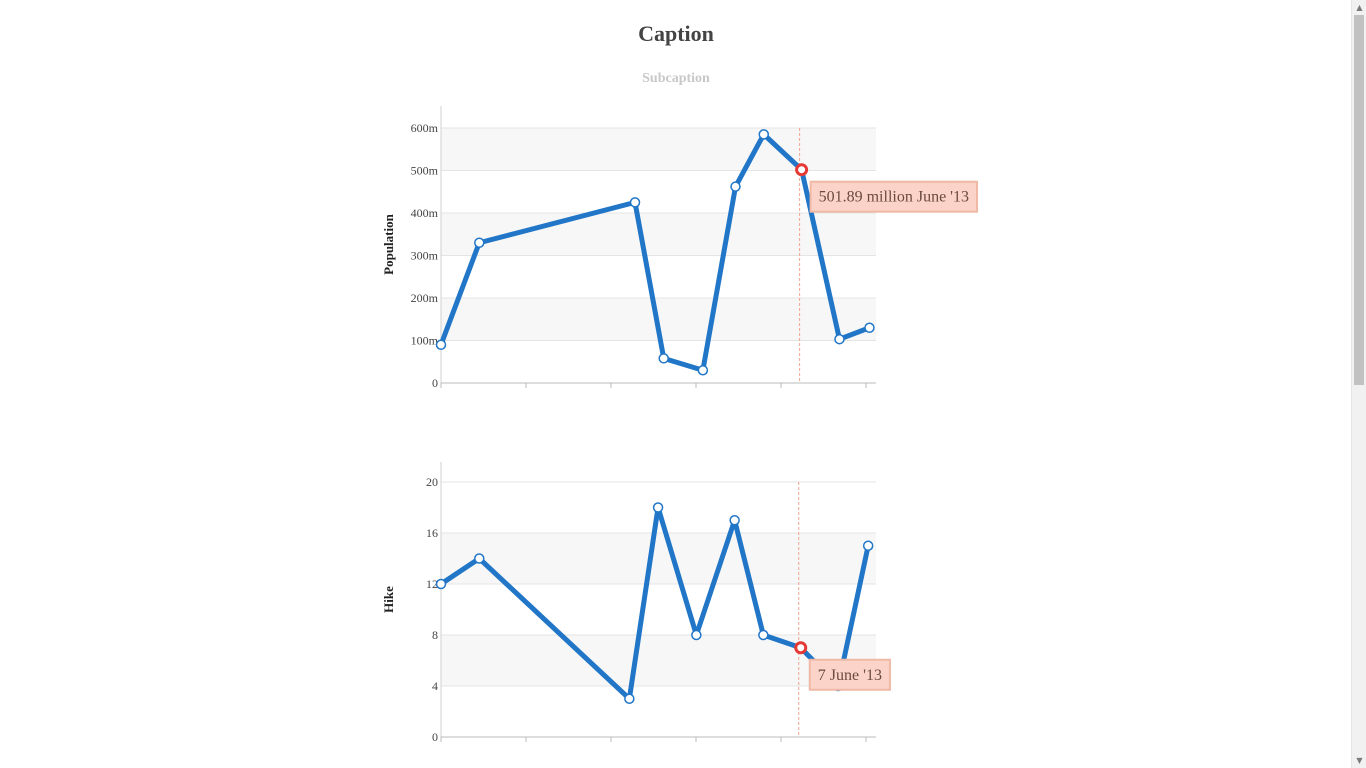 The width and height of the screenshot is (1366, 768). I want to click on chart-subcaption: Subcaption, so click(676, 78).